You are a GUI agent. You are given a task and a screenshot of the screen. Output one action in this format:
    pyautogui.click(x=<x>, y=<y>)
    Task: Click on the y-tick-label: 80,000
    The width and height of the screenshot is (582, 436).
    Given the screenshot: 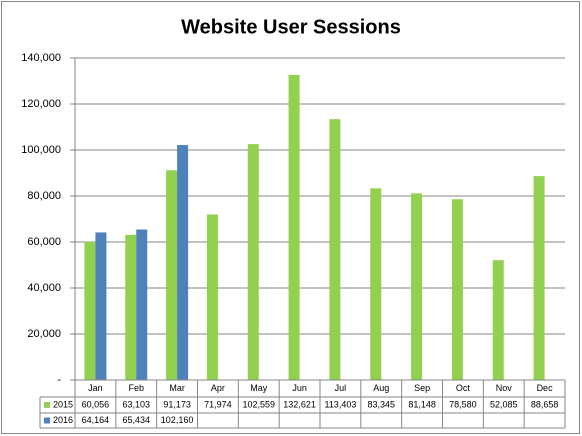 What is the action you would take?
    pyautogui.click(x=44, y=196)
    